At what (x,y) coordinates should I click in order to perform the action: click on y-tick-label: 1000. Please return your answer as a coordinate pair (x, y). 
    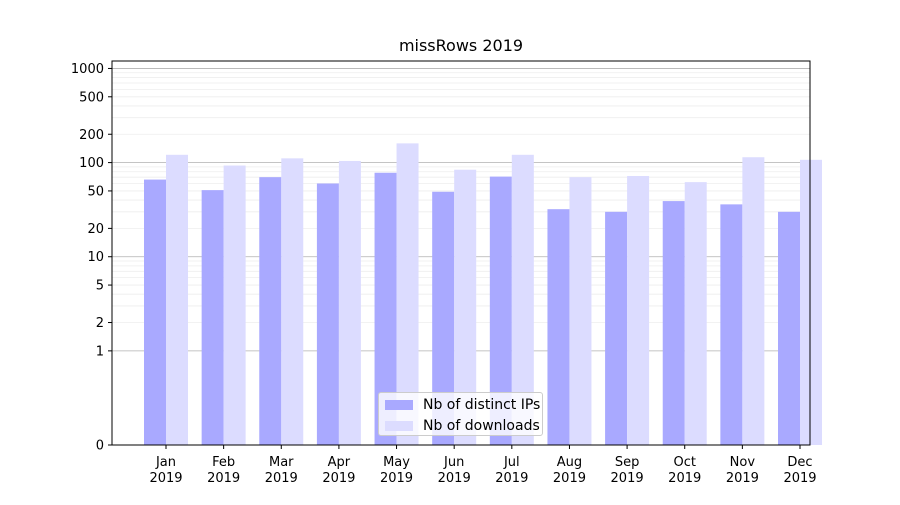
    Looking at the image, I should click on (87, 69).